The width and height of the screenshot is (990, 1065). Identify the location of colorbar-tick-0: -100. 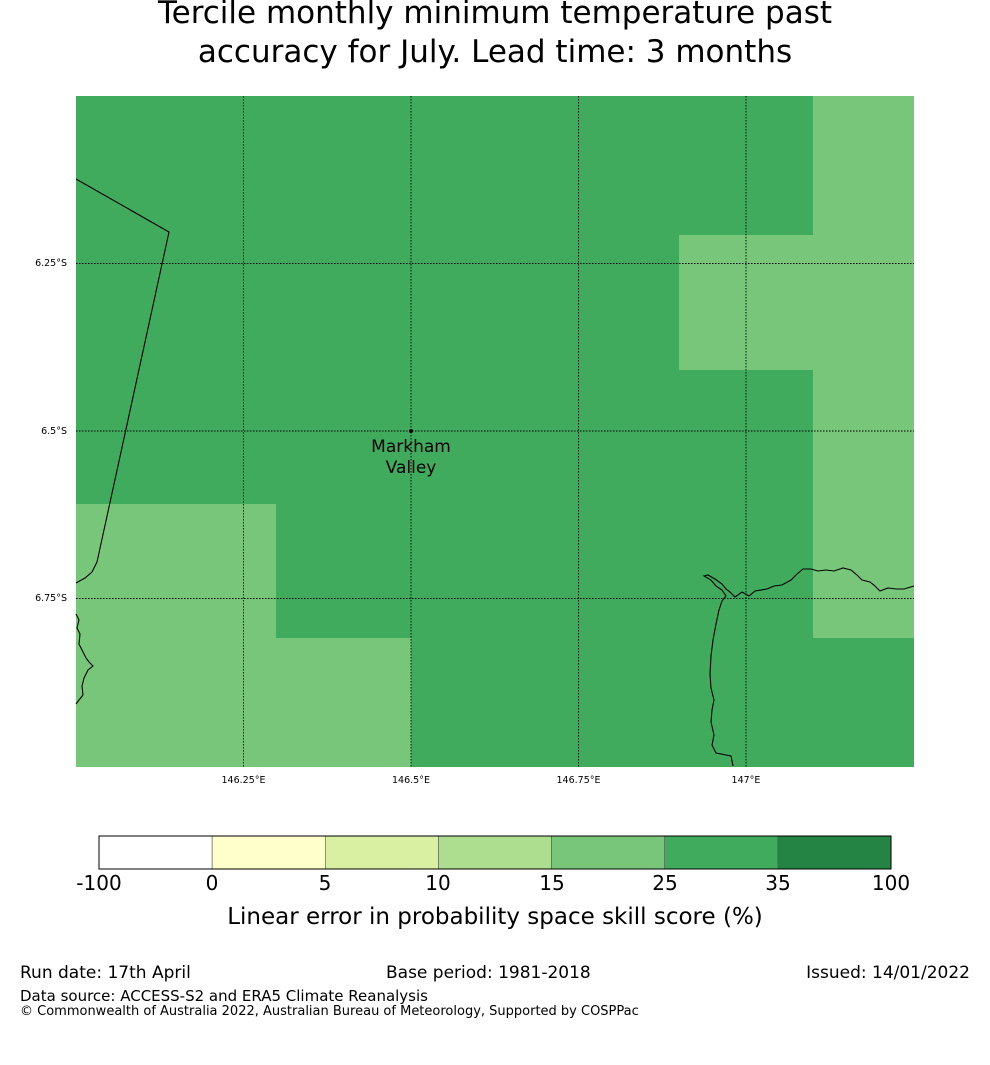
(98, 883).